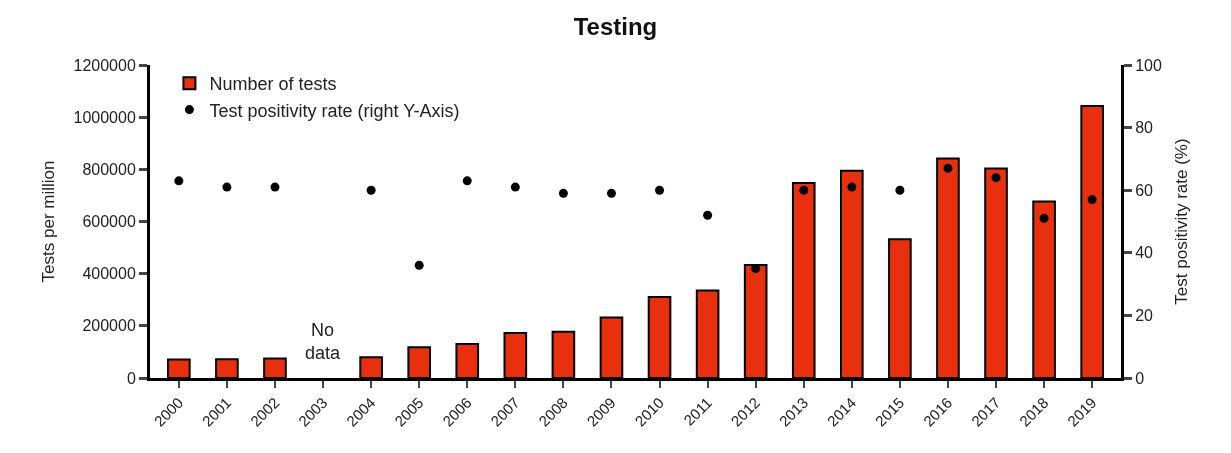  Describe the element at coordinates (131, 378) in the screenshot. I see `y-tick-label: 0` at that location.